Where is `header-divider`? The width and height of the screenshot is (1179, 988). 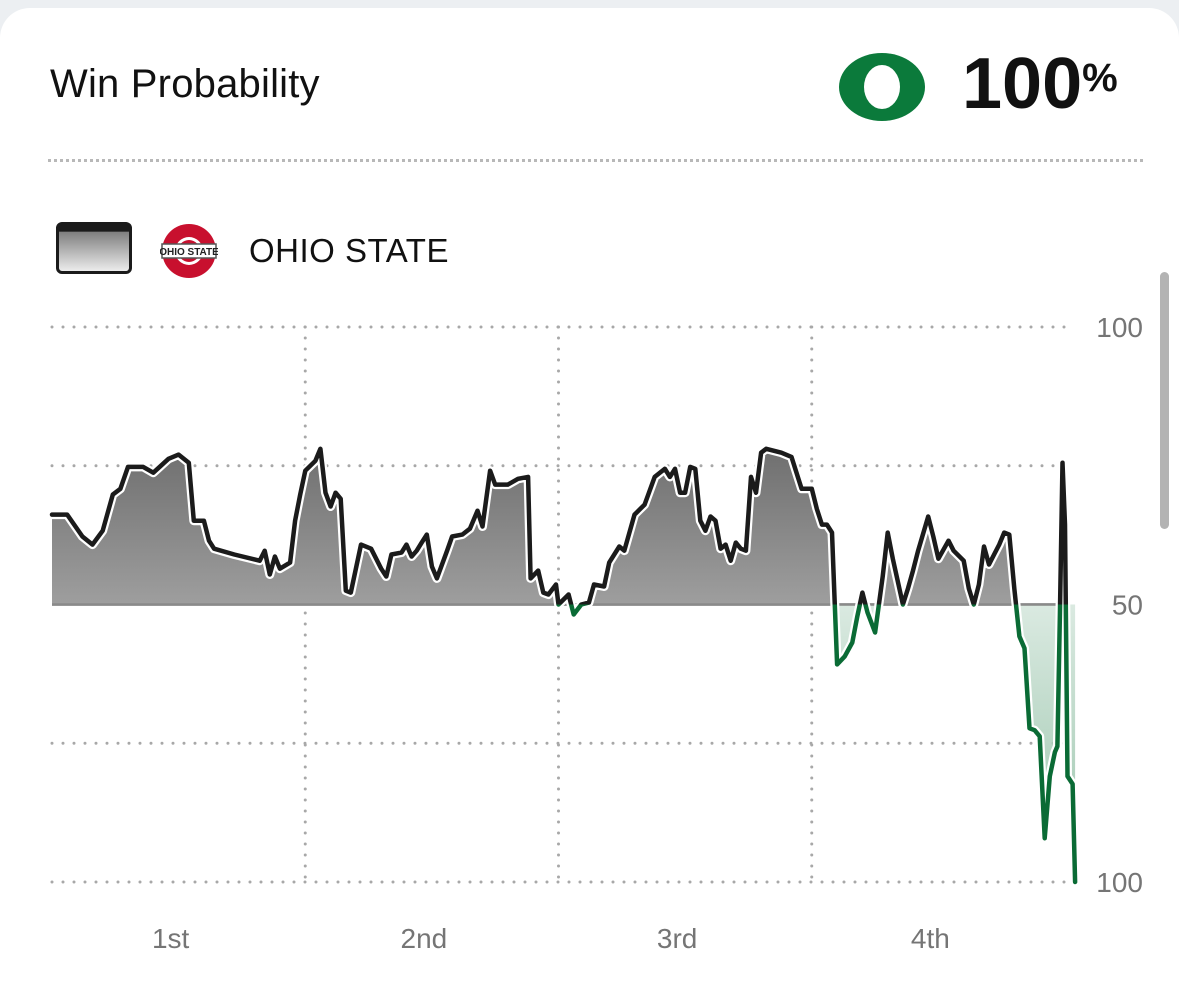 header-divider is located at coordinates (595, 160).